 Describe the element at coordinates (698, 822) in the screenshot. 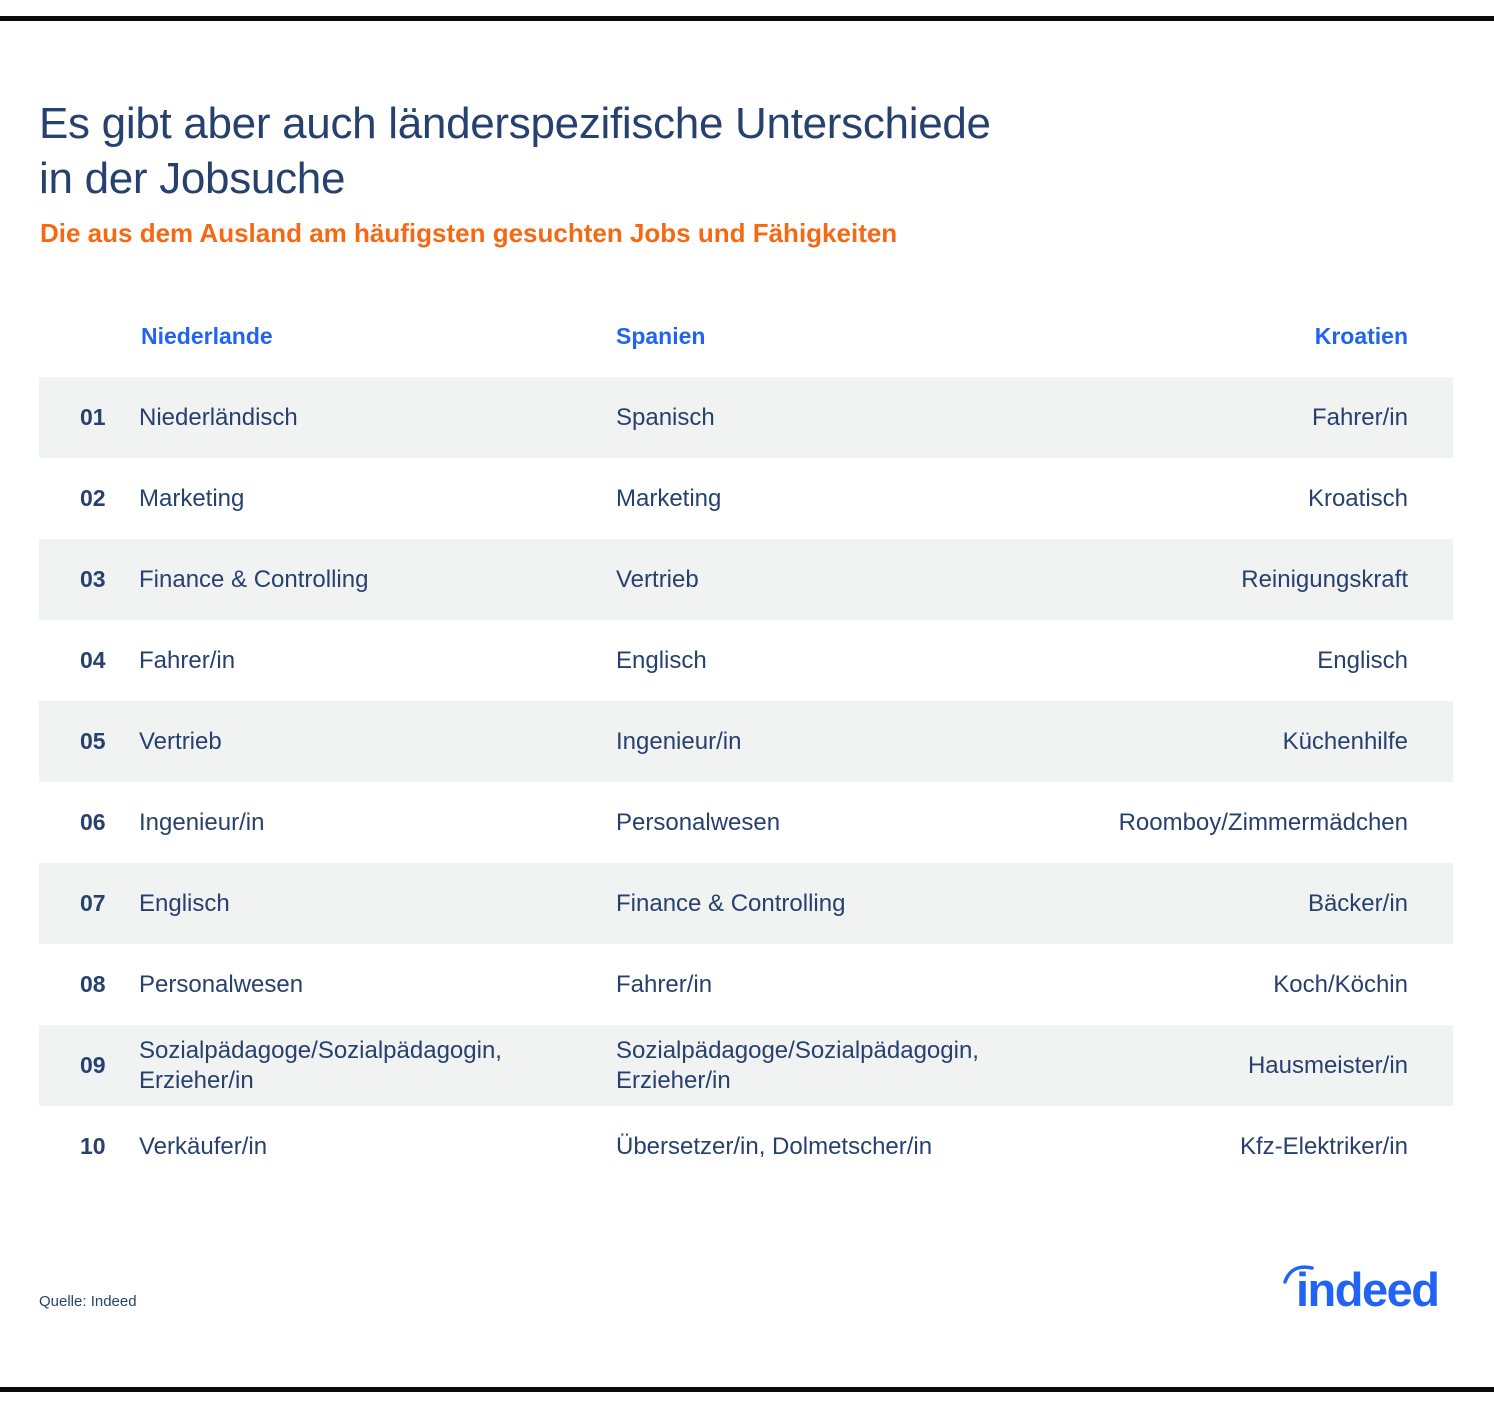

I see `cell-spanien: Personalwesen` at that location.